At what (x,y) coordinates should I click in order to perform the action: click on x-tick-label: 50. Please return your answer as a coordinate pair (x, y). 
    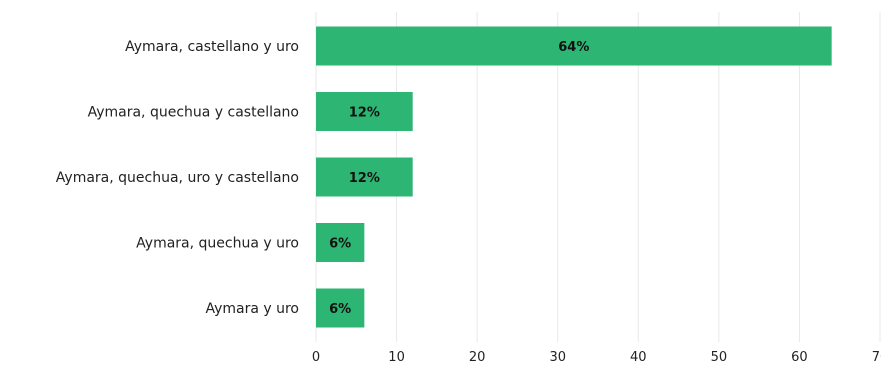
    Looking at the image, I should click on (719, 357).